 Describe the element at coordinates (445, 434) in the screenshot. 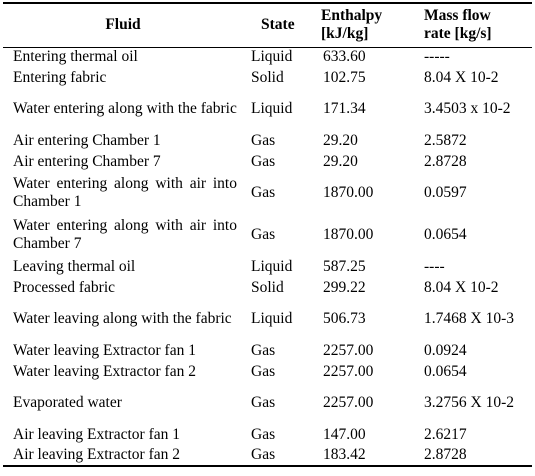

I see `cell-mass-flow: 2.6217` at that location.